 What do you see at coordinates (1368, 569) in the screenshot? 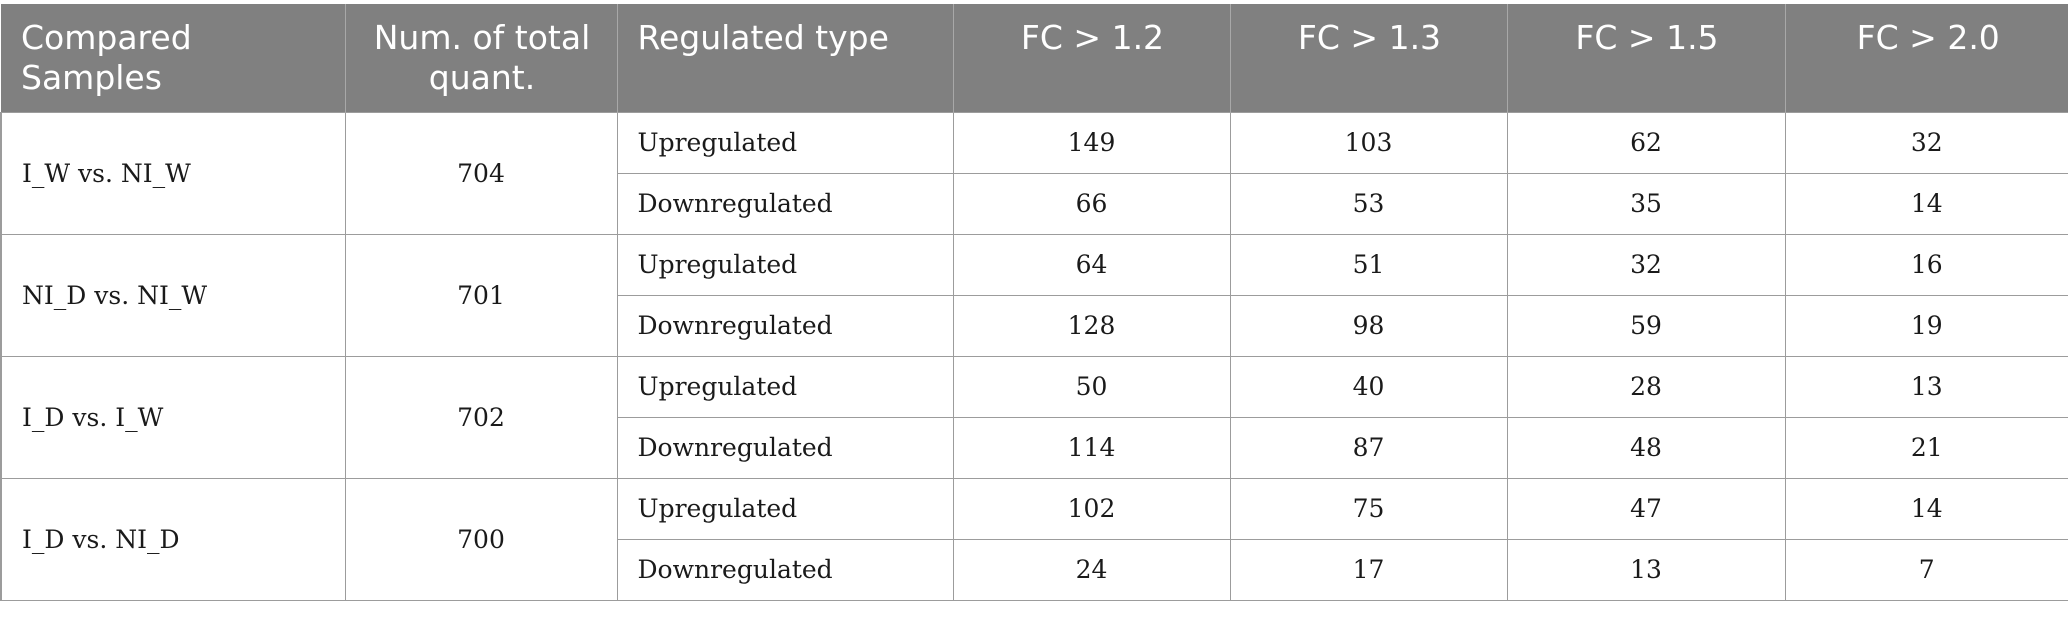
I see `fc-1-3-cell: 17` at bounding box center [1368, 569].